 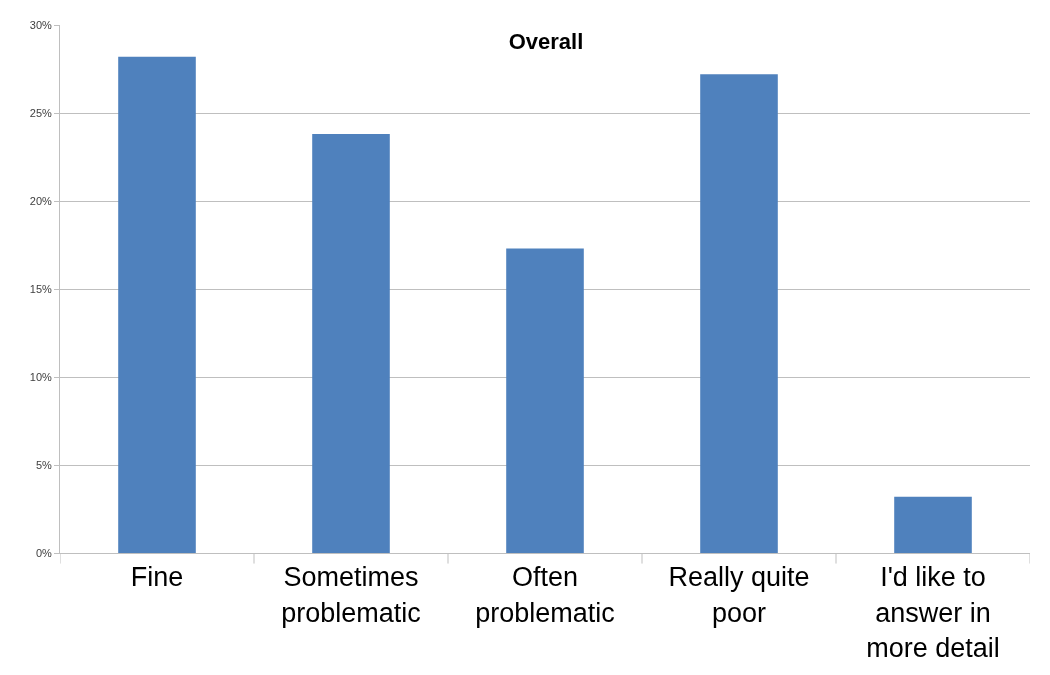 I want to click on y-tick-label: 25%, so click(x=40, y=112).